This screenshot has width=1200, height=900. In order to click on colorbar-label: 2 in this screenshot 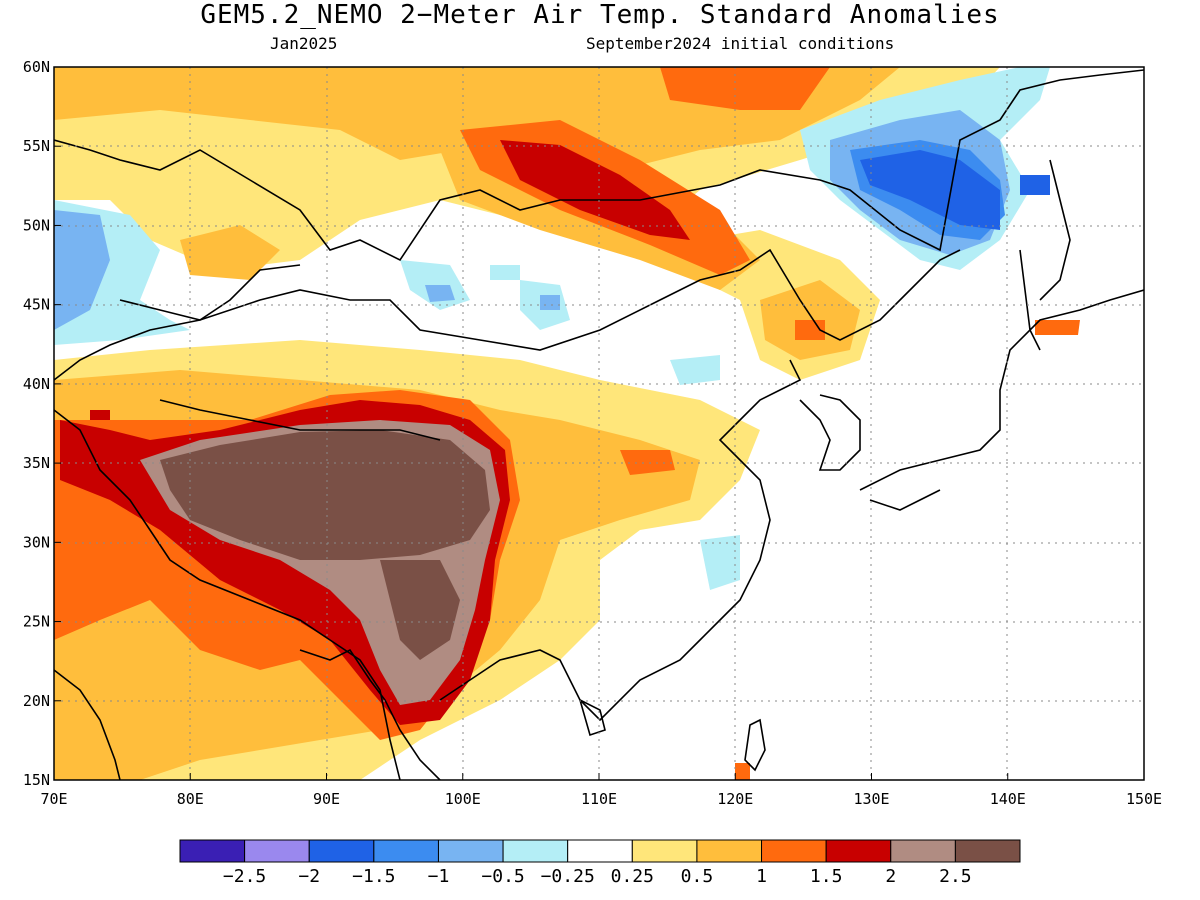, I will do `click(890, 876)`.